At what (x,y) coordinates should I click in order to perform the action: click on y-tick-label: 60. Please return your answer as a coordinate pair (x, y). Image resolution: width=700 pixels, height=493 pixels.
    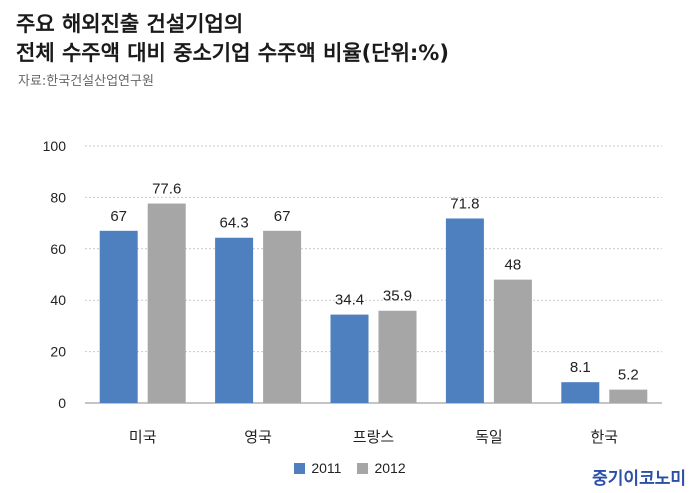
    Looking at the image, I should click on (58, 249).